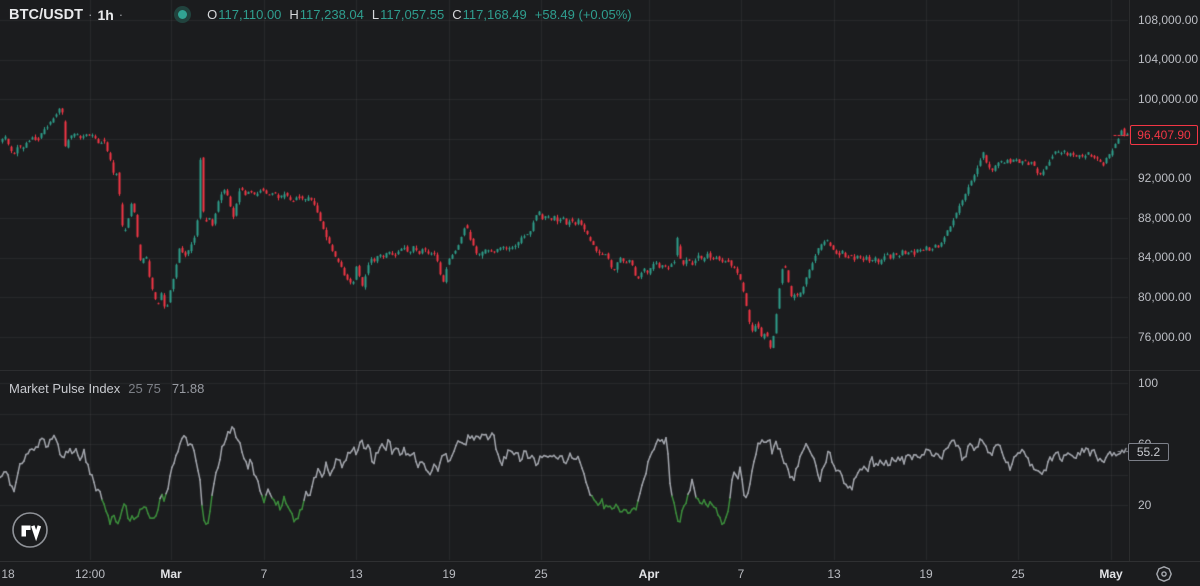 The image size is (1200, 586). What do you see at coordinates (331, 14) in the screenshot?
I see `high-value: 117,238.04` at bounding box center [331, 14].